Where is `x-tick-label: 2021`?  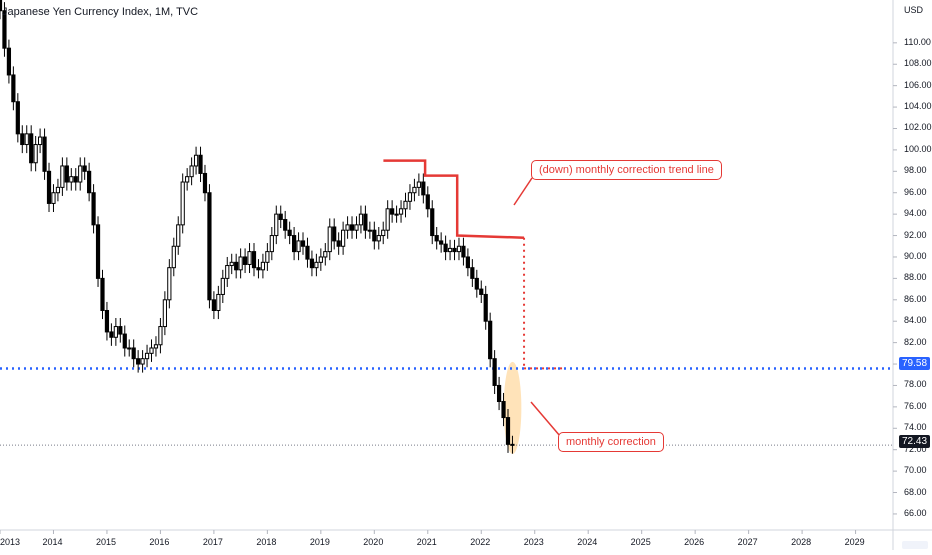 x-tick-label: 2021 is located at coordinates (426, 542).